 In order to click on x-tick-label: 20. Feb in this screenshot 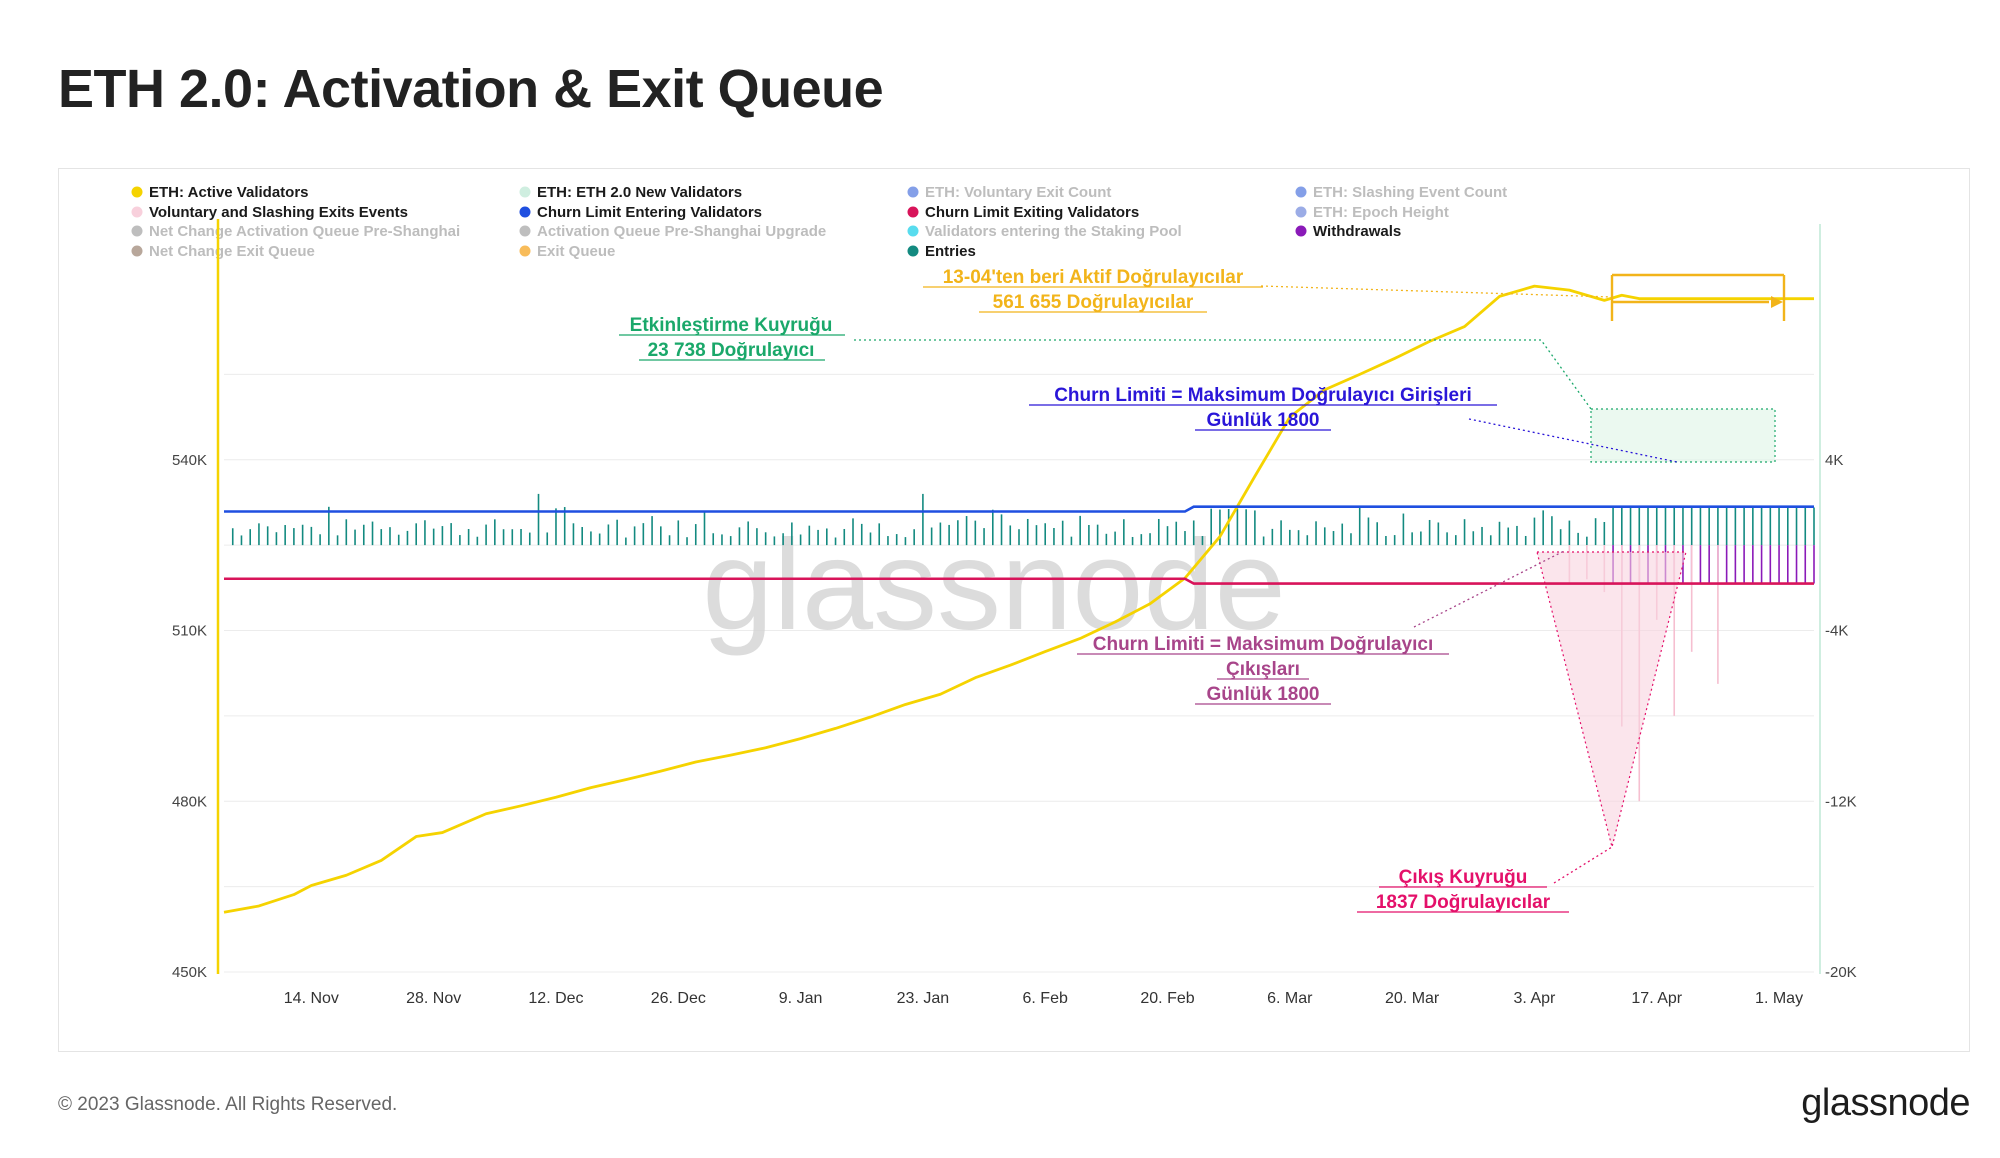, I will do `click(1167, 998)`.